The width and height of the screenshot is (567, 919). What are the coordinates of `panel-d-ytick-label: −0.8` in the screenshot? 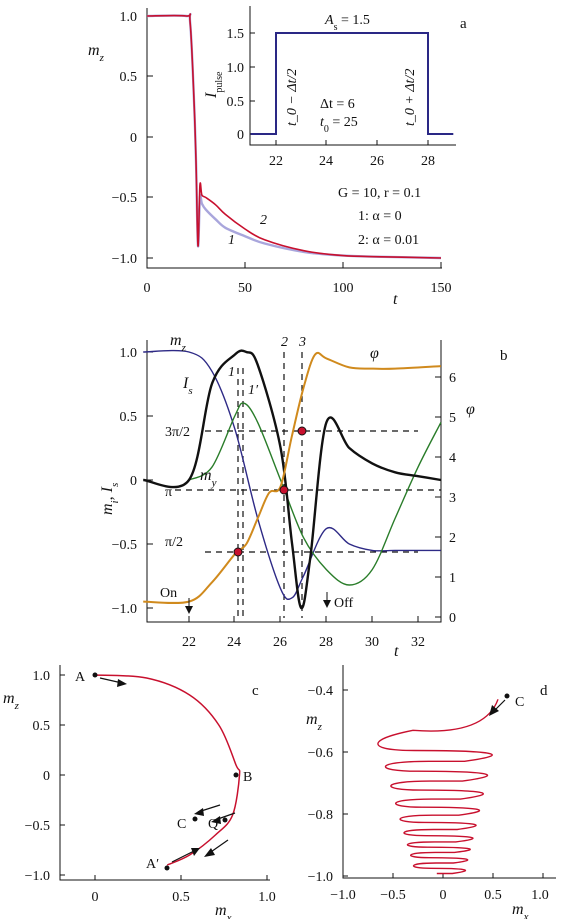 It's located at (320, 815).